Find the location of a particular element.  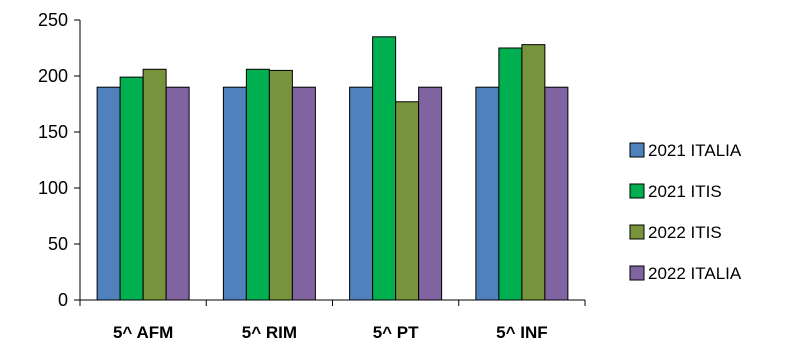

legend-label: 2022 ITALIA is located at coordinates (695, 273).